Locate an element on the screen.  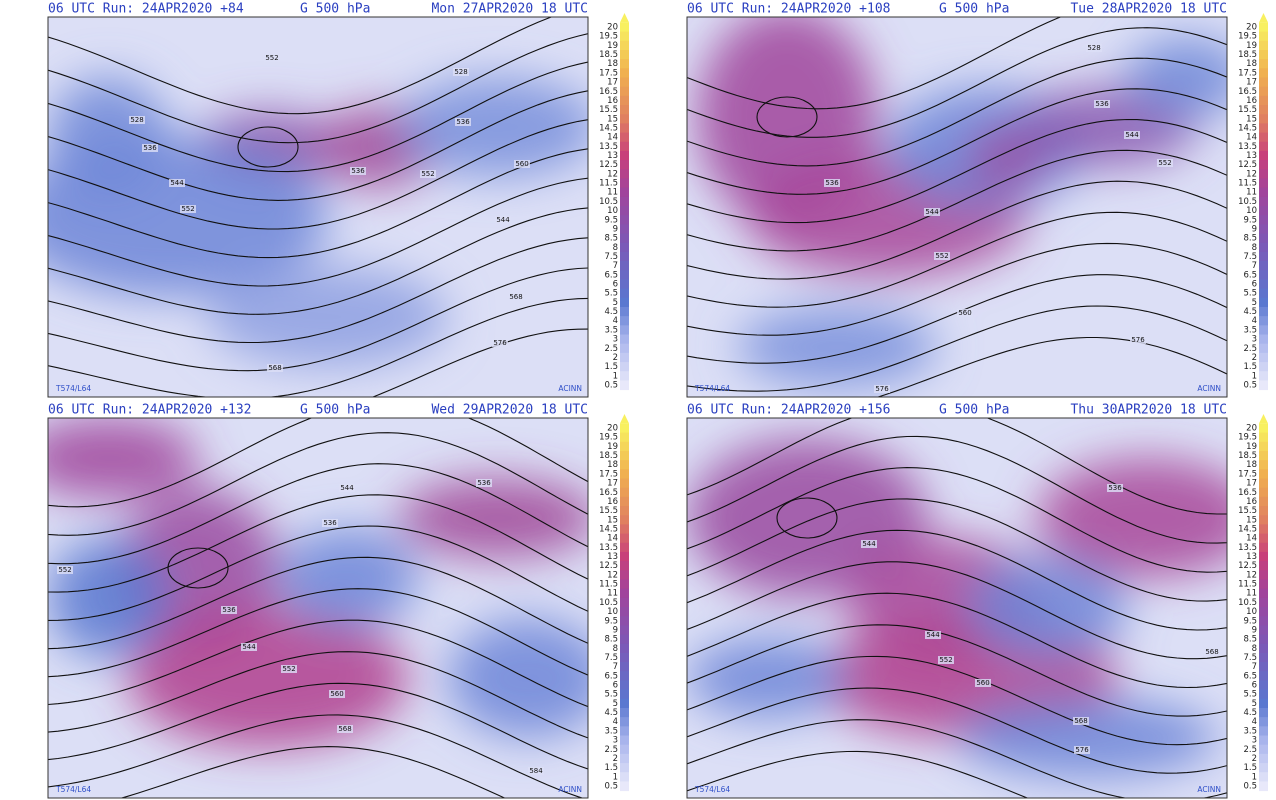
colorbar-label: 17 is located at coordinates (1251, 83).